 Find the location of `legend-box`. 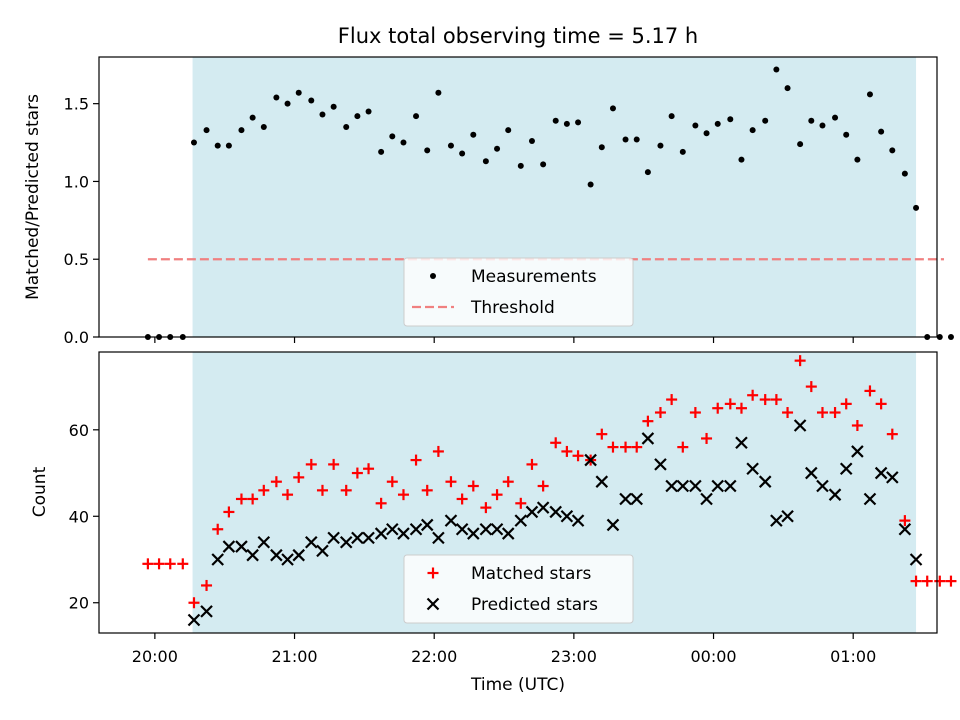

legend-box is located at coordinates (518, 589).